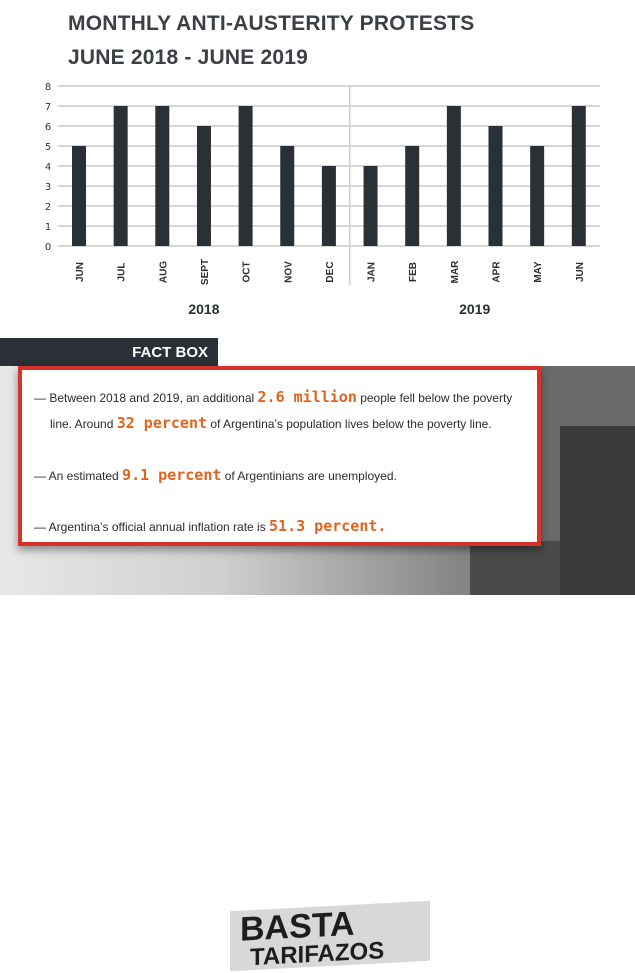 Image resolution: width=635 pixels, height=973 pixels. I want to click on x-tick-label: AUG, so click(163, 272).